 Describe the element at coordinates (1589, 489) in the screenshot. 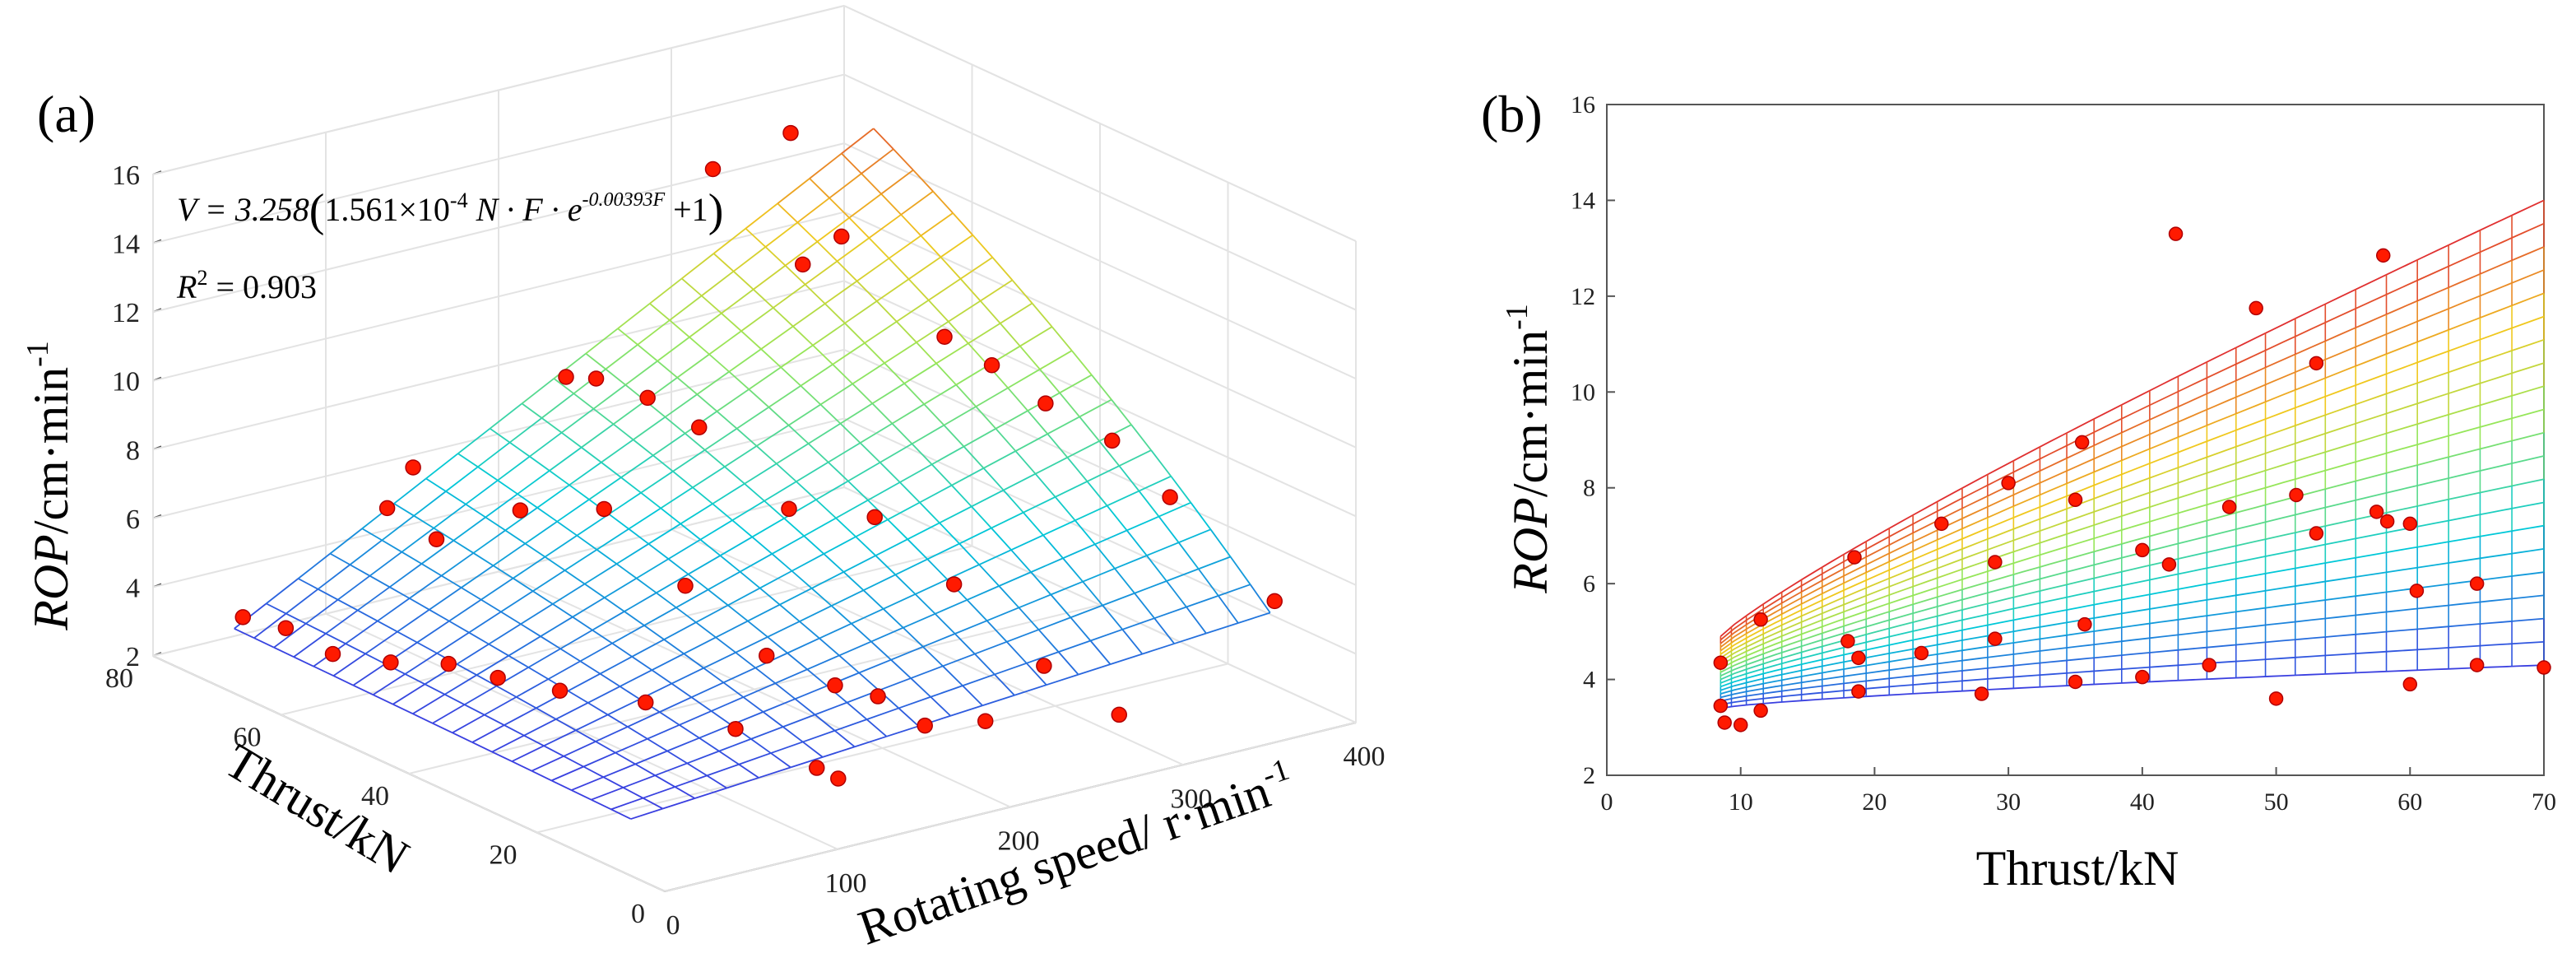

I see `y-tick-label: 8` at that location.